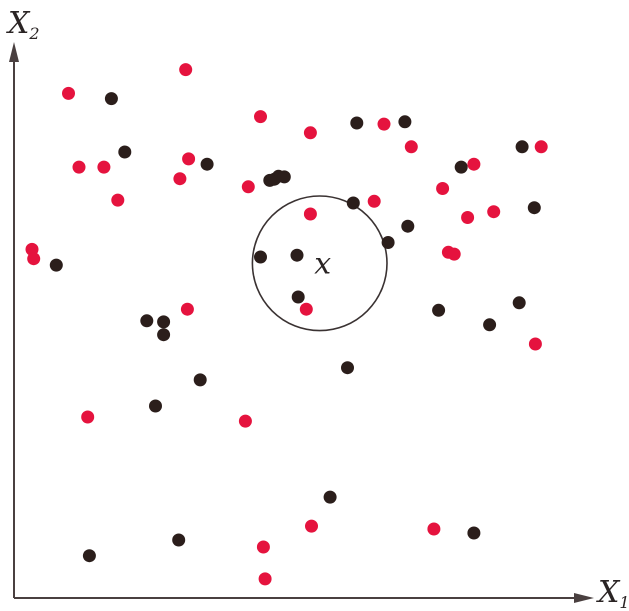  I want to click on y-axis-label: X2, so click(23, 24).